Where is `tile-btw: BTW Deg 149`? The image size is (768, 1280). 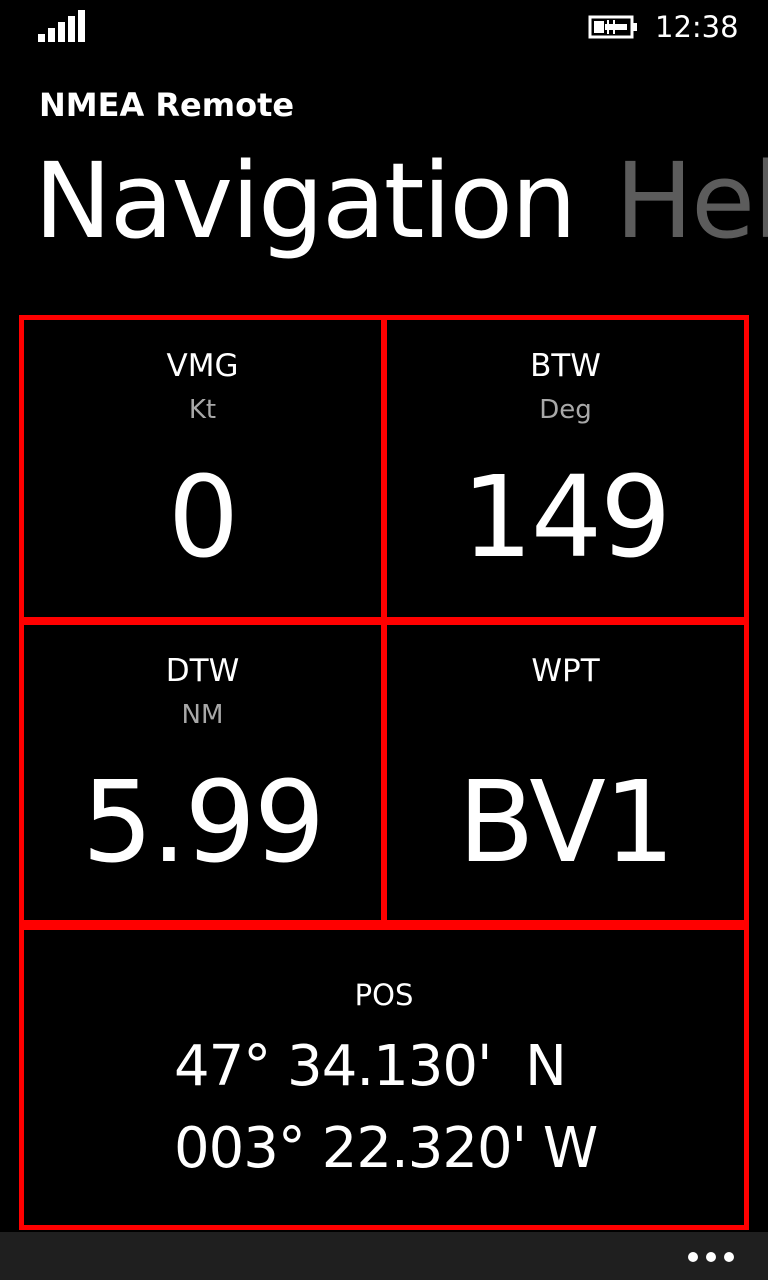 tile-btw: BTW Deg 149 is located at coordinates (565, 468).